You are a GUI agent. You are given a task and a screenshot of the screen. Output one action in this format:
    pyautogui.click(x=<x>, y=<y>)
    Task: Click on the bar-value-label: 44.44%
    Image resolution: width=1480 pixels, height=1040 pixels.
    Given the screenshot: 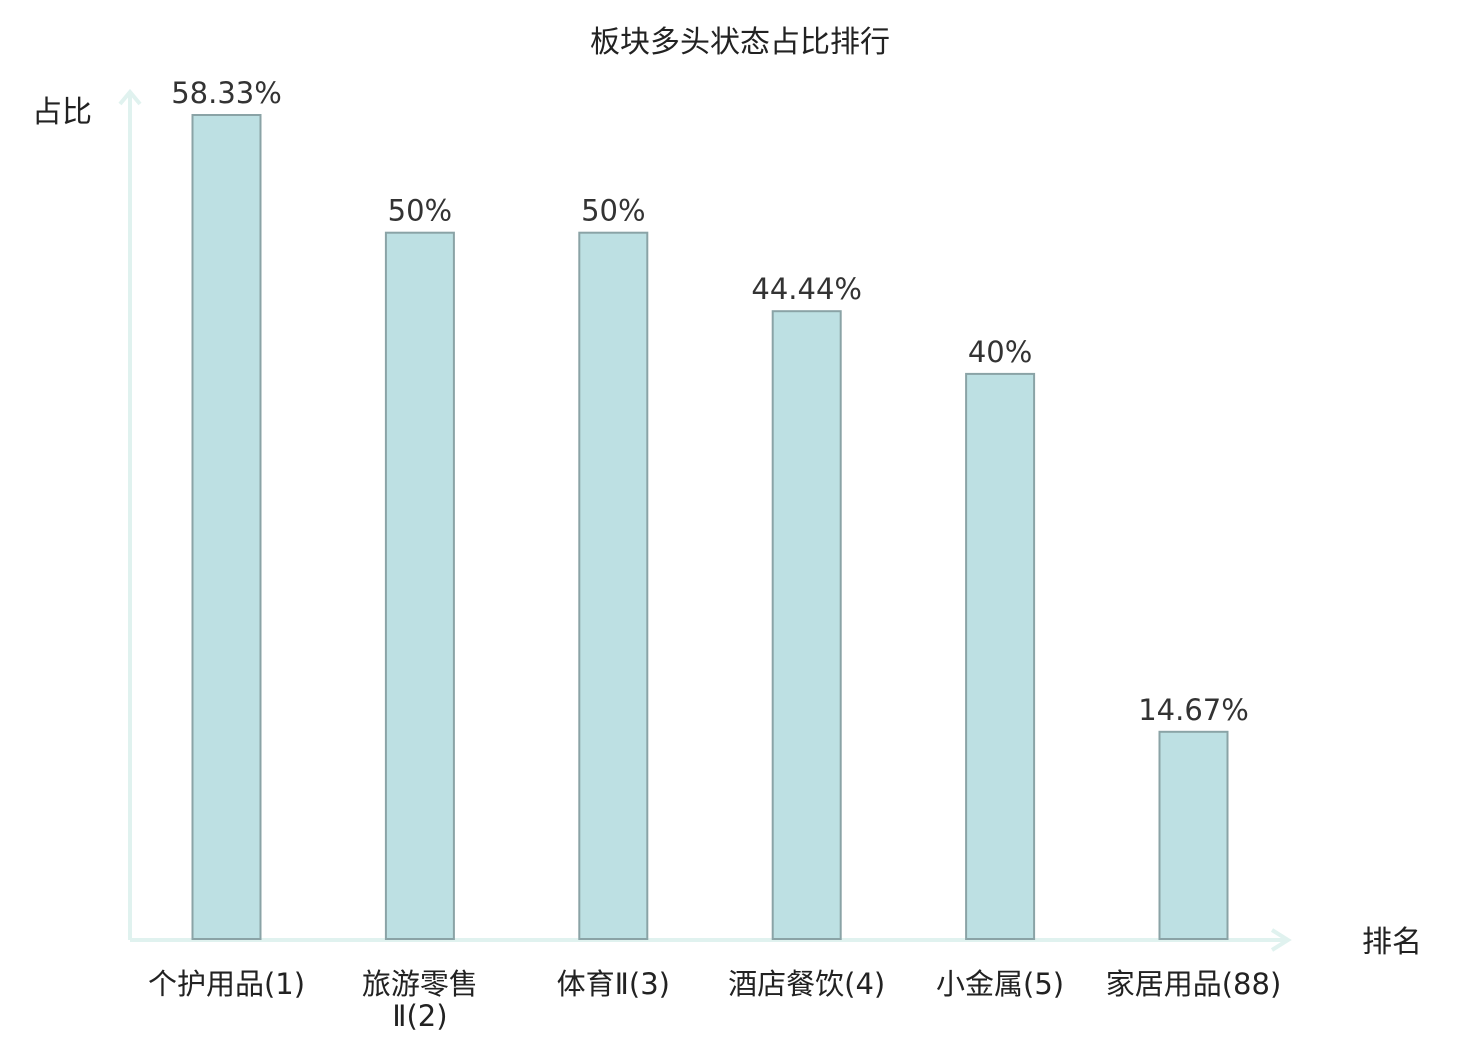 What is the action you would take?
    pyautogui.click(x=806, y=289)
    